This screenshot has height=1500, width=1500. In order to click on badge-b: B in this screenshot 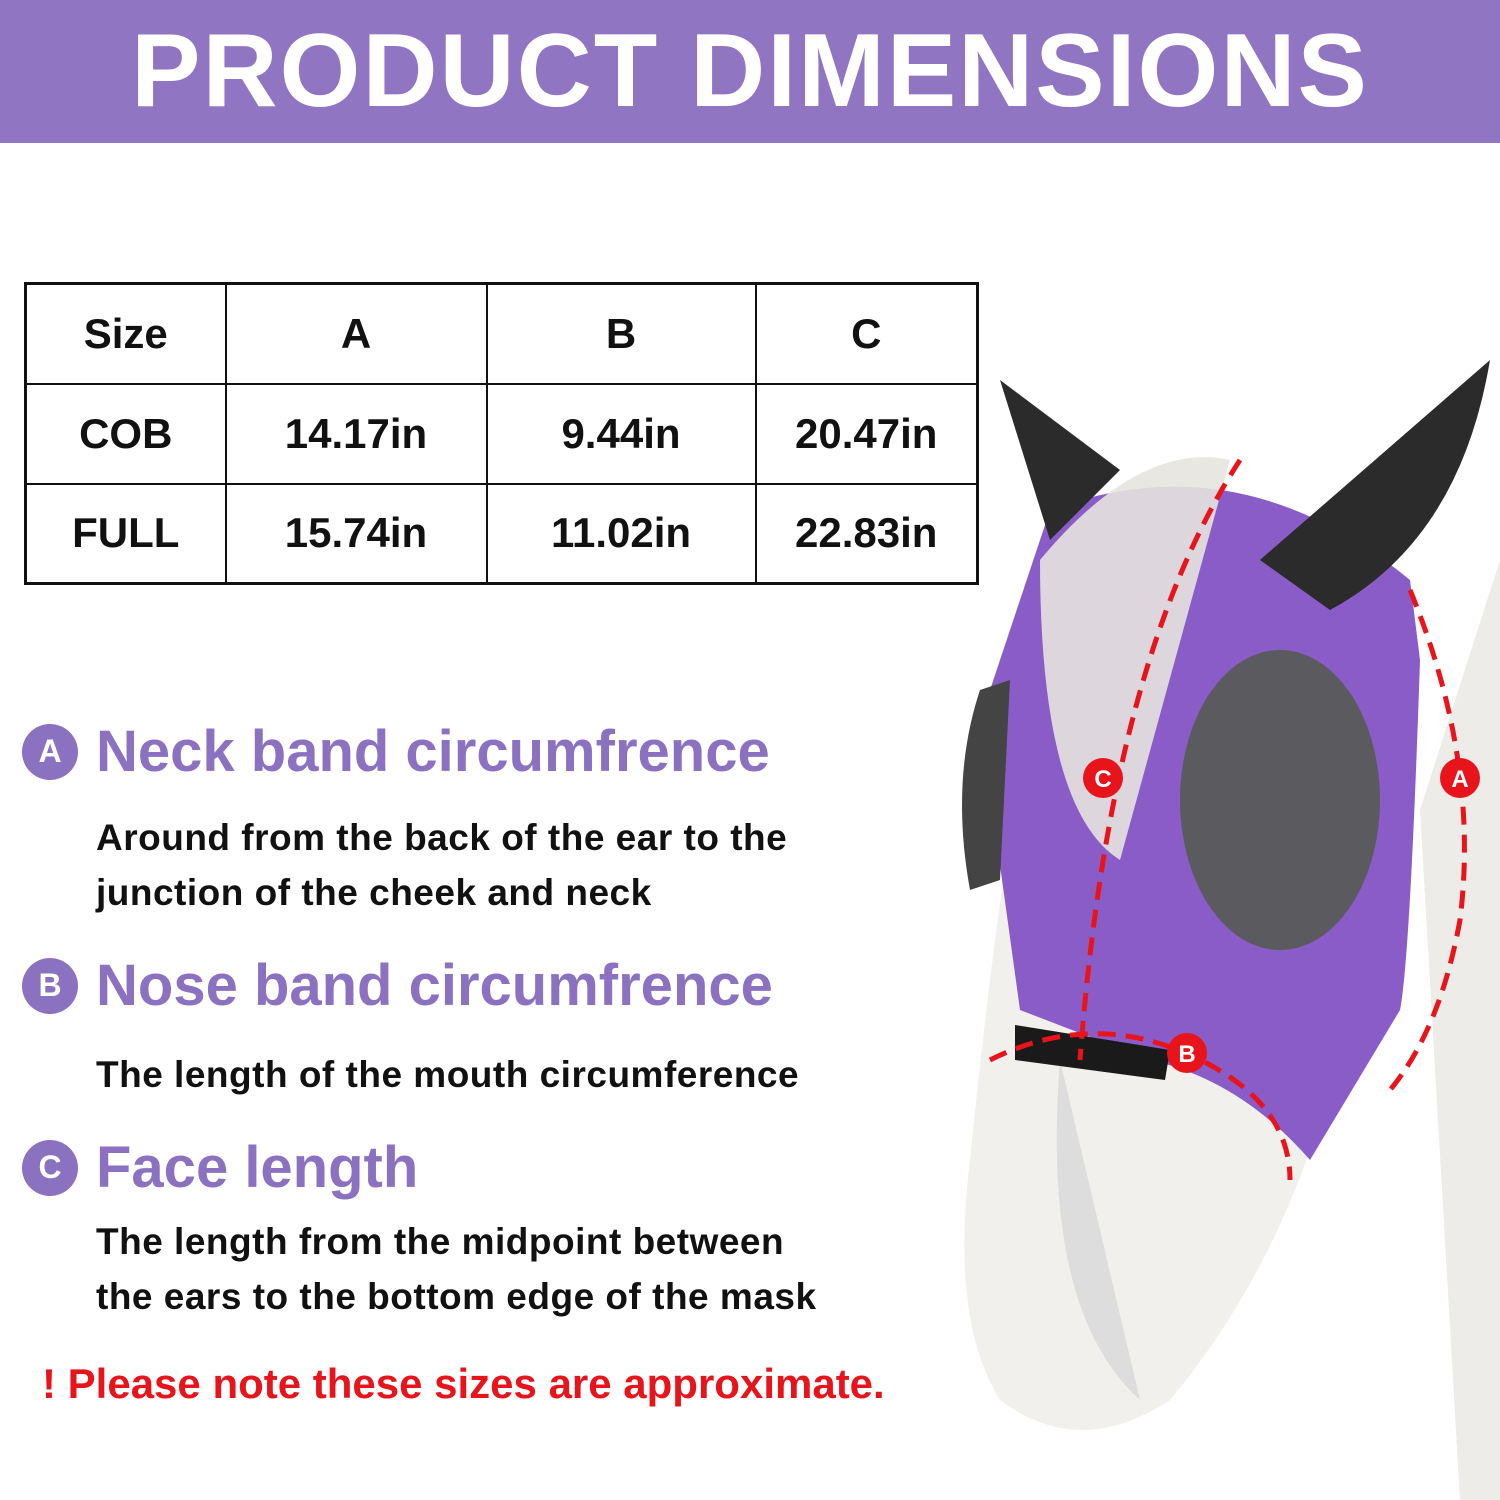, I will do `click(50, 985)`.